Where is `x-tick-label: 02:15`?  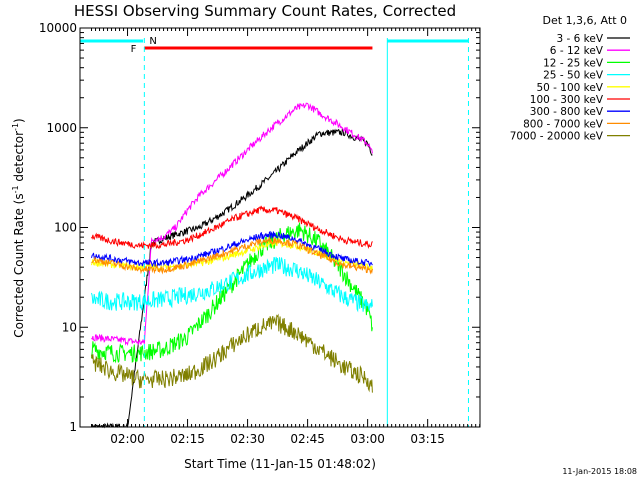 x-tick-label: 02:15 is located at coordinates (187, 439).